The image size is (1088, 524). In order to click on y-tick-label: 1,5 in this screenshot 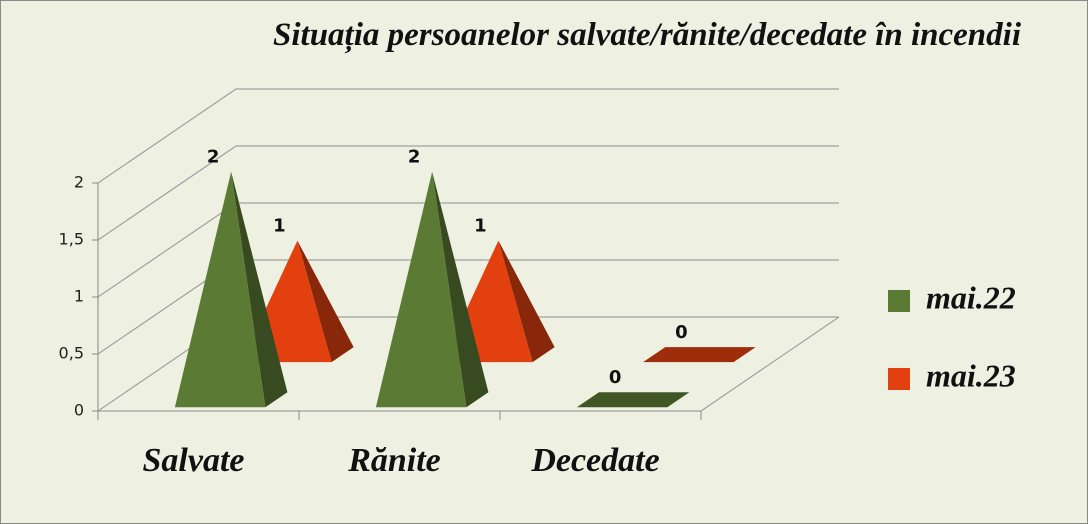, I will do `click(71, 239)`.